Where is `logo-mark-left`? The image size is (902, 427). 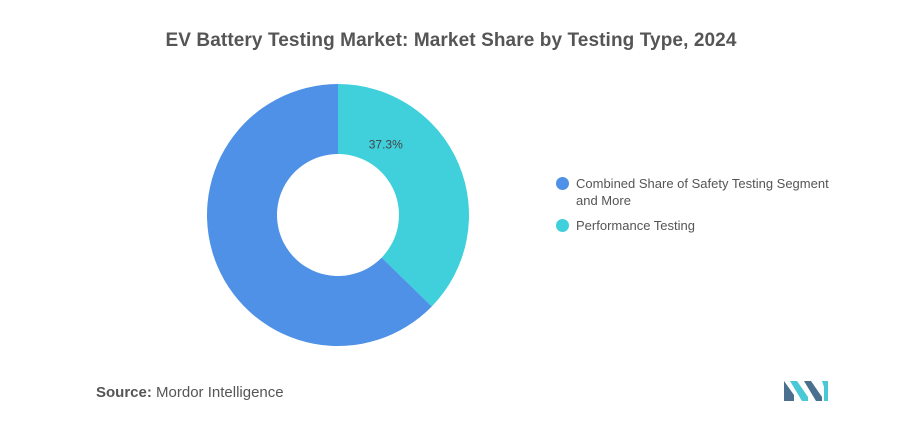
logo-mark-left is located at coordinates (789, 391).